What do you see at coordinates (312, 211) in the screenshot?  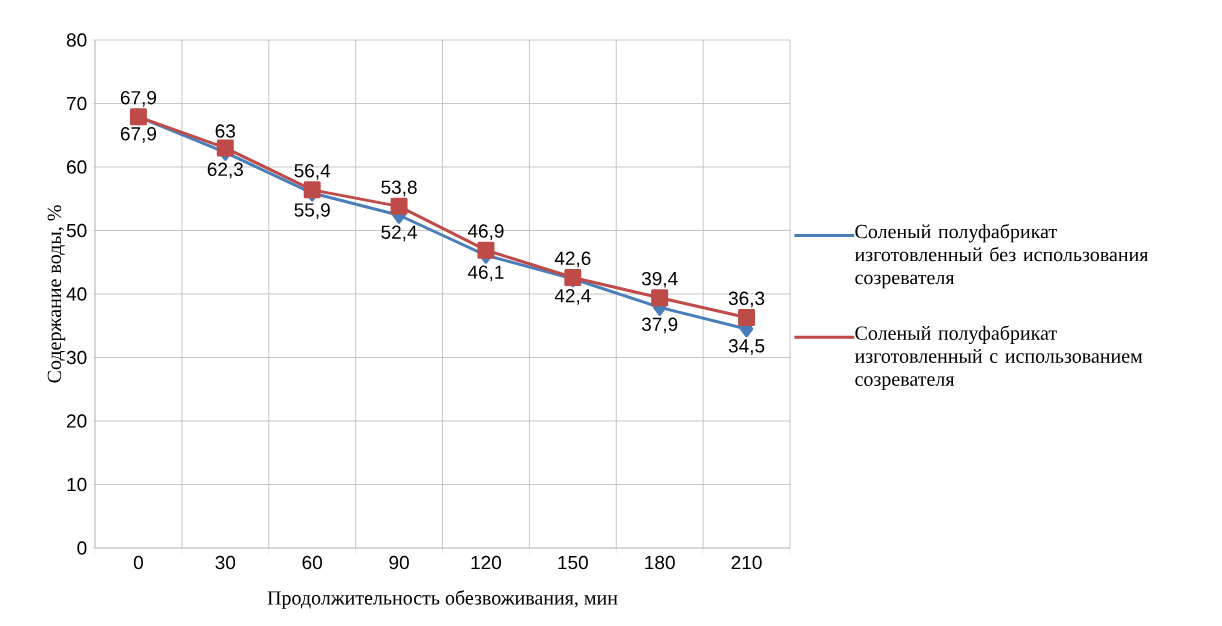 I see `data-label: 55,9` at bounding box center [312, 211].